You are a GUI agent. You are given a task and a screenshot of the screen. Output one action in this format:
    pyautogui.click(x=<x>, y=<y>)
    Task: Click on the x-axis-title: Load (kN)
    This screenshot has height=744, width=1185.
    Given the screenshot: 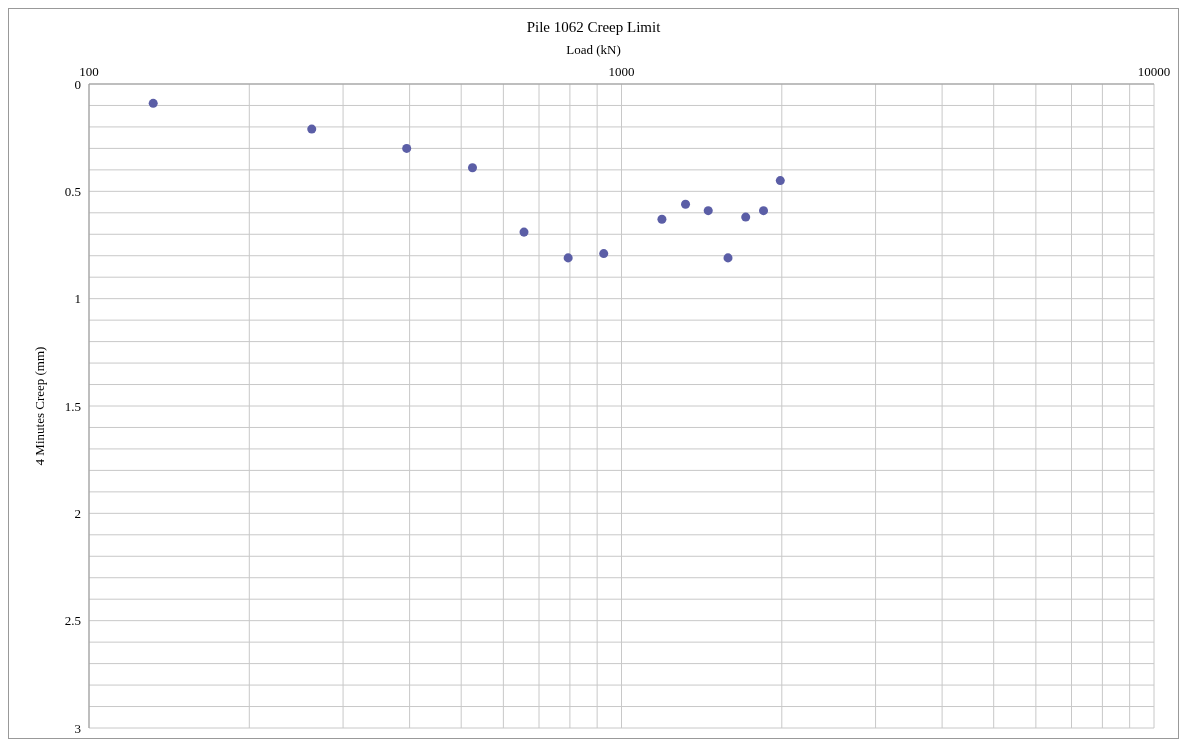 What is the action you would take?
    pyautogui.click(x=593, y=50)
    